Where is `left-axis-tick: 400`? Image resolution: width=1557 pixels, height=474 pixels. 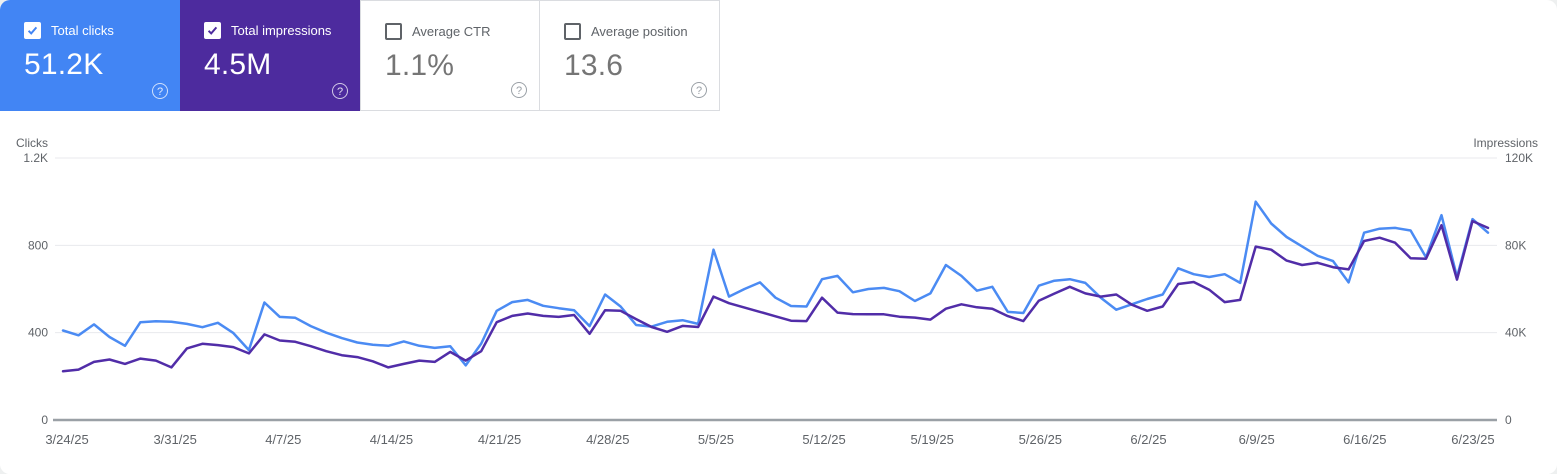 left-axis-tick: 400 is located at coordinates (38, 333).